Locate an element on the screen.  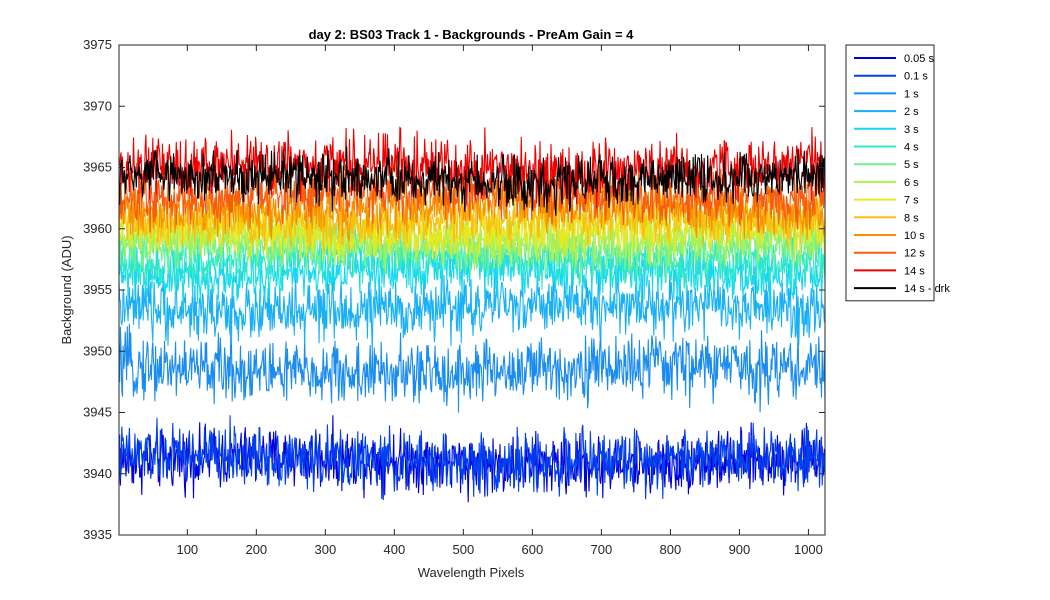
legend-label-3: 2 s is located at coordinates (911, 112).